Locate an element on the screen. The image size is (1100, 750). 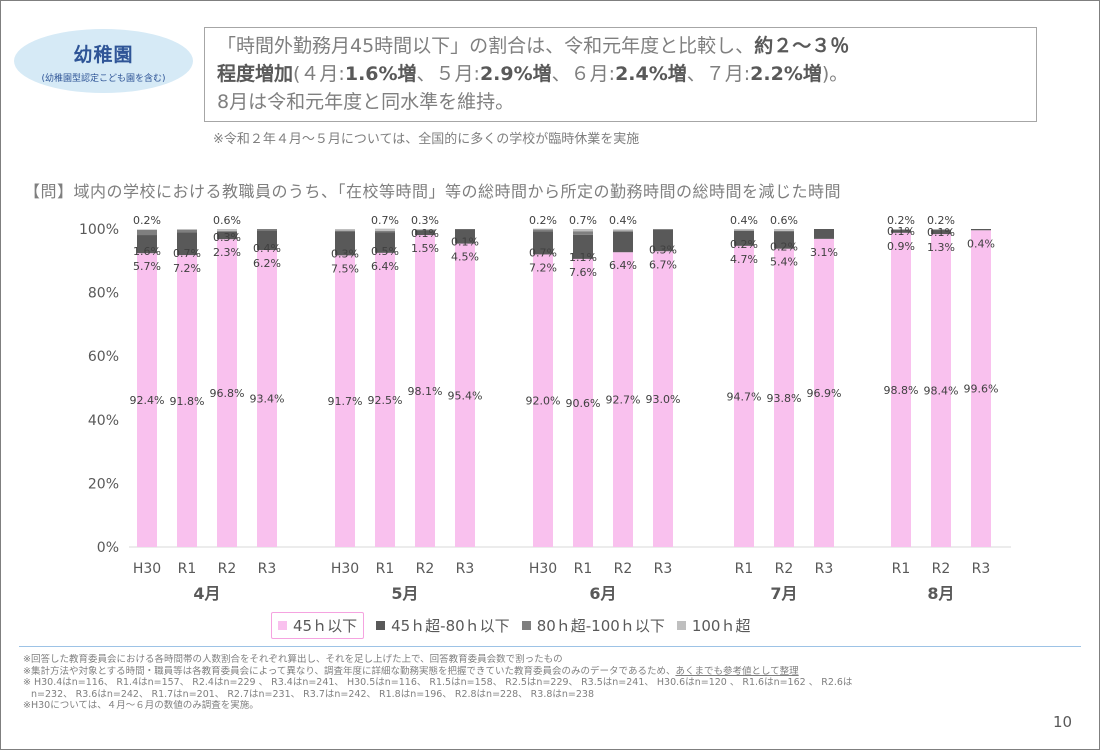
data-label-le45: 99.6% is located at coordinates (981, 389).